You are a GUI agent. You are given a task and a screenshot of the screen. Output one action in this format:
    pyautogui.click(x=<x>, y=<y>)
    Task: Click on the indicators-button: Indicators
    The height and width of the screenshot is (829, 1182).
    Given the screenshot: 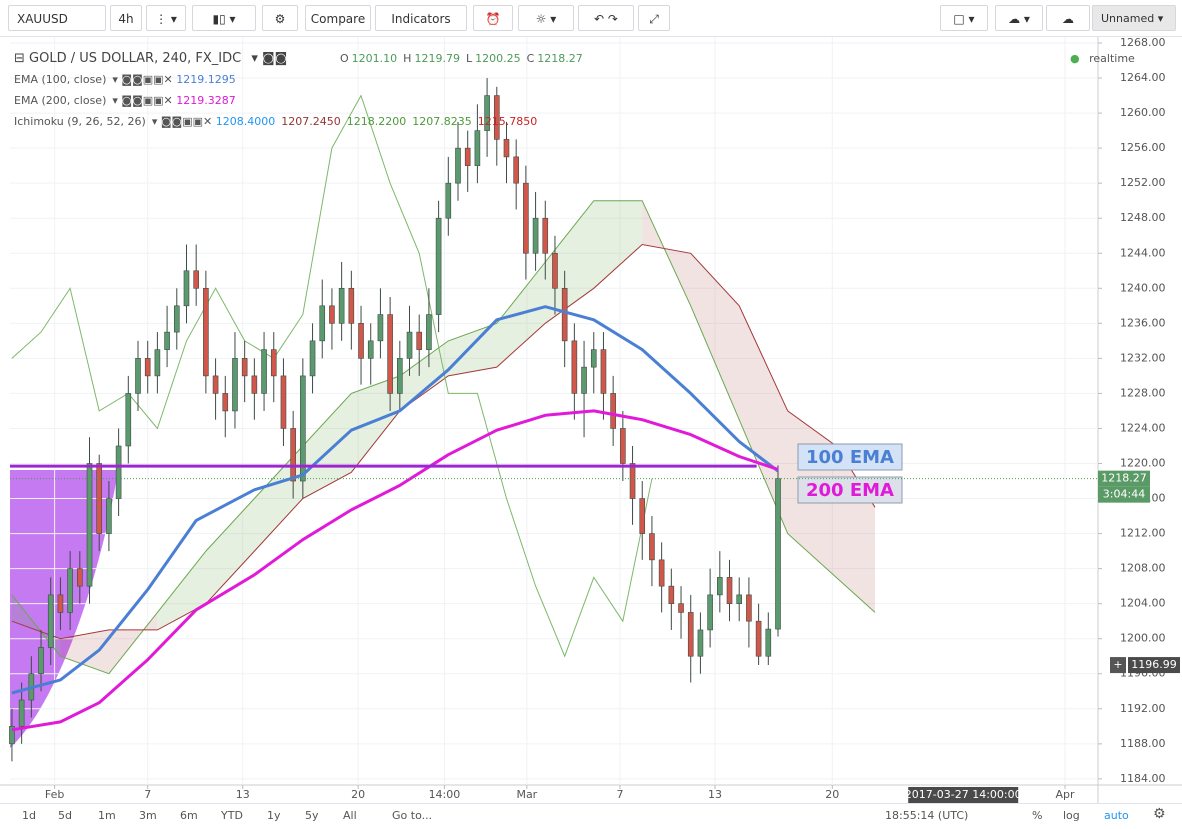 What is the action you would take?
    pyautogui.click(x=421, y=18)
    